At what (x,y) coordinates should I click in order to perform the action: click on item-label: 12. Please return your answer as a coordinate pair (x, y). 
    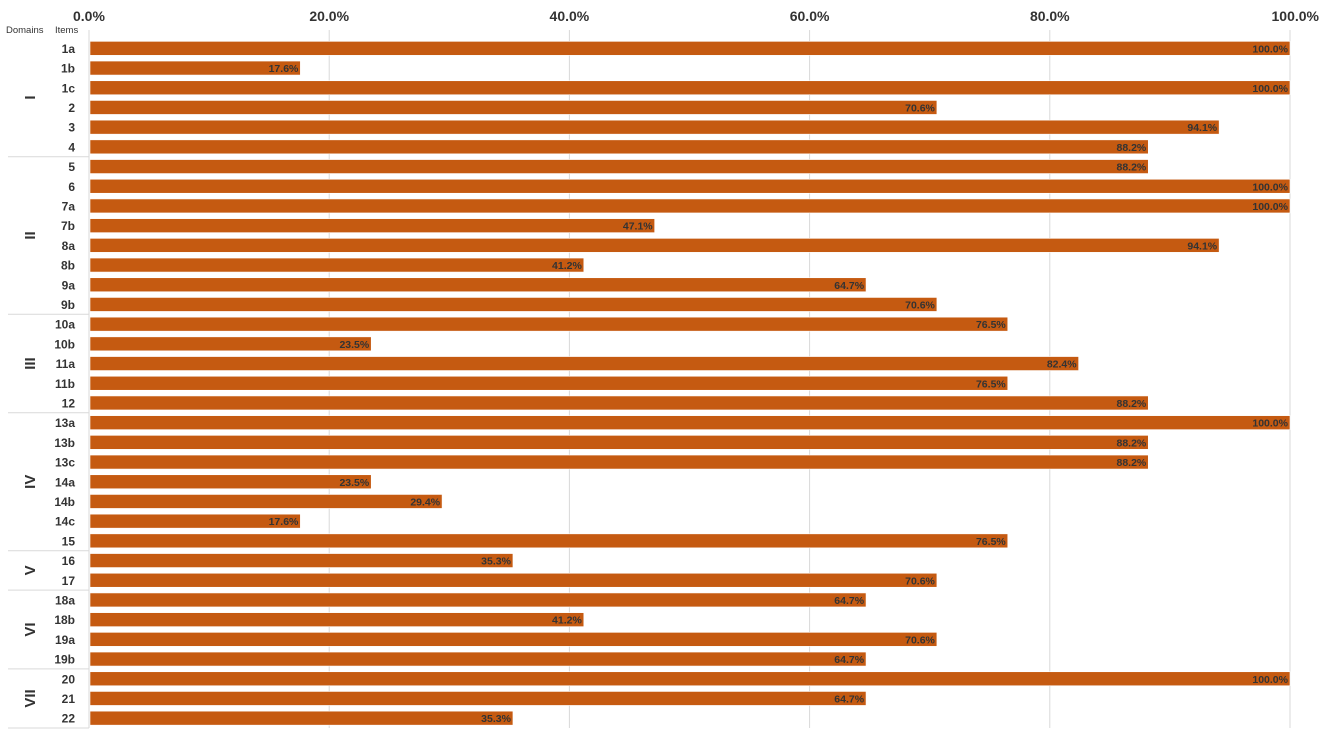
    Looking at the image, I should click on (69, 403).